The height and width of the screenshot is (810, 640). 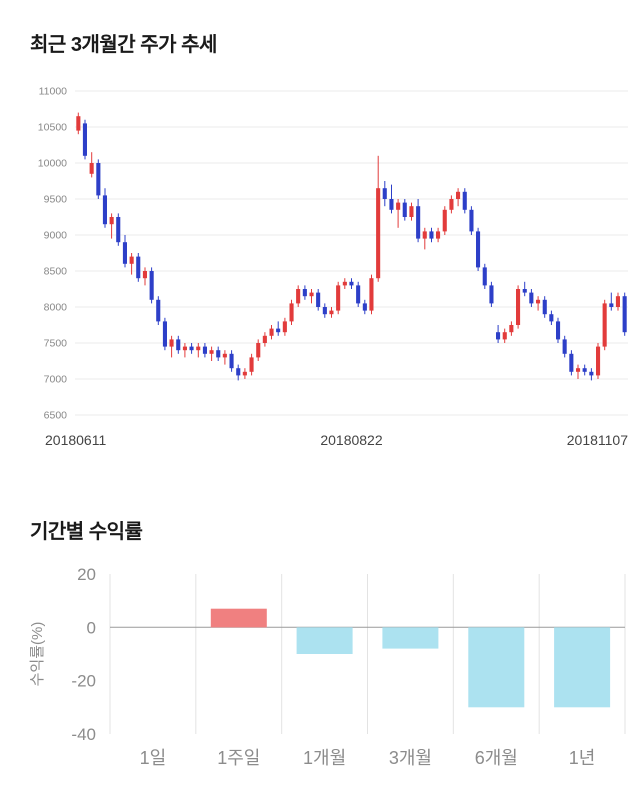 What do you see at coordinates (37, 654) in the screenshot?
I see `y-axis-label: 수익률(%)` at bounding box center [37, 654].